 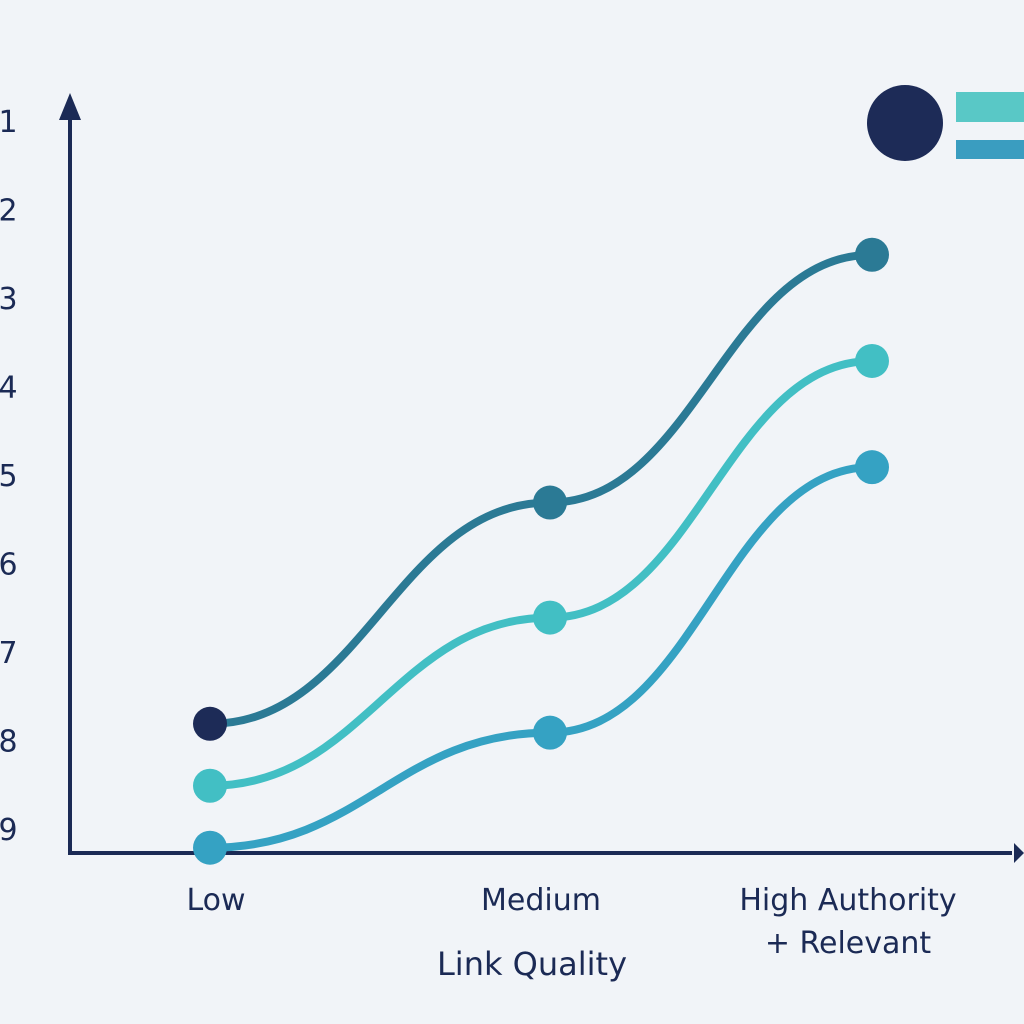 I want to click on y-tick-label: 3, so click(x=9, y=299).